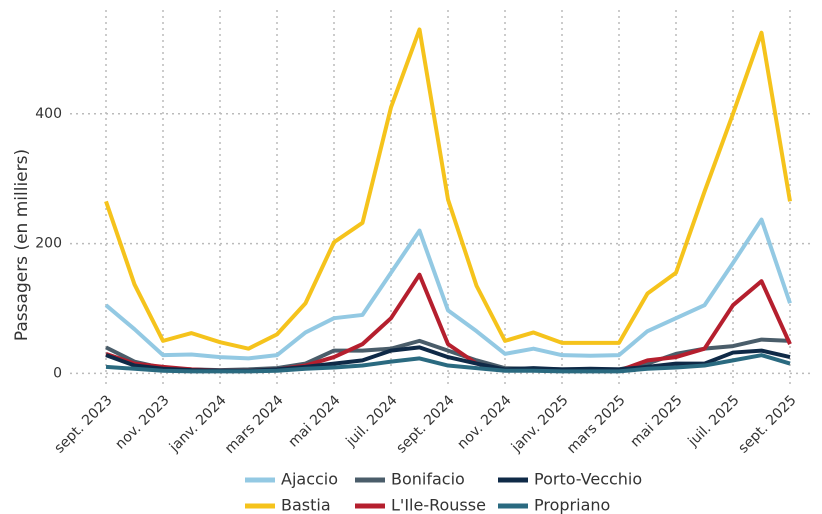  I want to click on x-tick-label: juil. 2024, so click(372, 421).